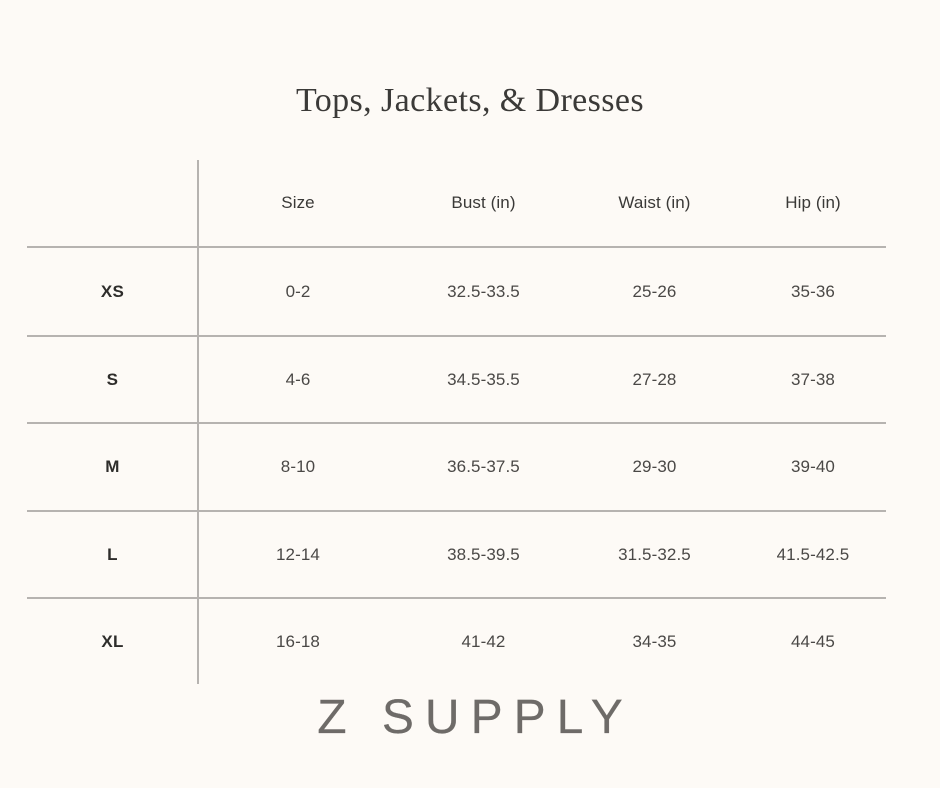  Describe the element at coordinates (298, 379) in the screenshot. I see `cell-size: 4-6` at that location.